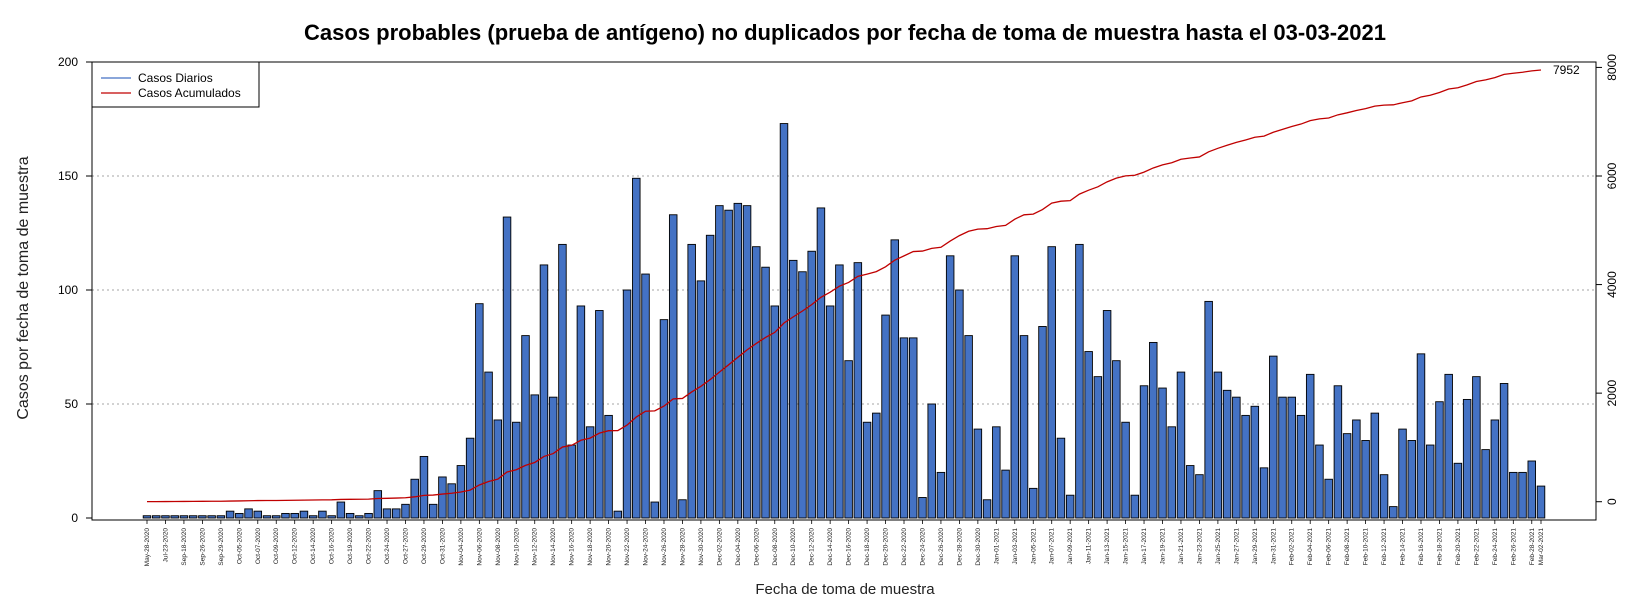  What do you see at coordinates (775, 547) in the screenshot?
I see `x-tick-label: Dec-08-2020` at bounding box center [775, 547].